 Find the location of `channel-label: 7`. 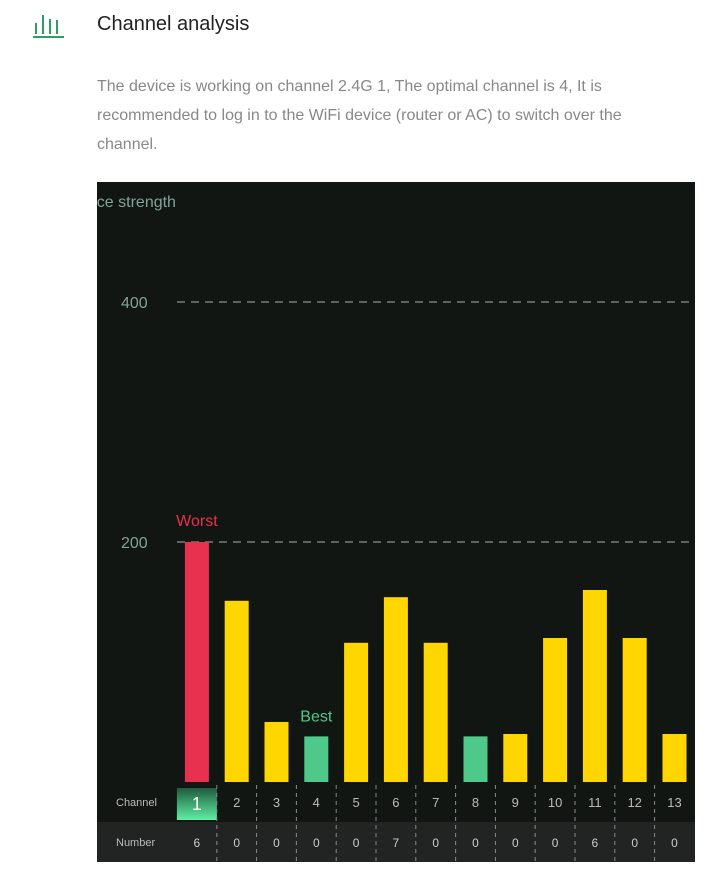

channel-label: 7 is located at coordinates (435, 802).